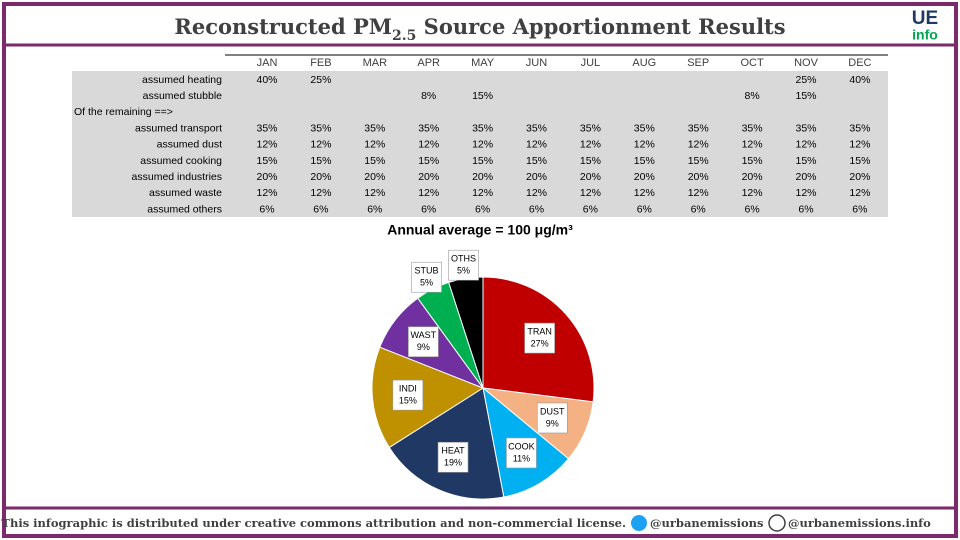  I want to click on row-label: assumed waste, so click(185, 193).